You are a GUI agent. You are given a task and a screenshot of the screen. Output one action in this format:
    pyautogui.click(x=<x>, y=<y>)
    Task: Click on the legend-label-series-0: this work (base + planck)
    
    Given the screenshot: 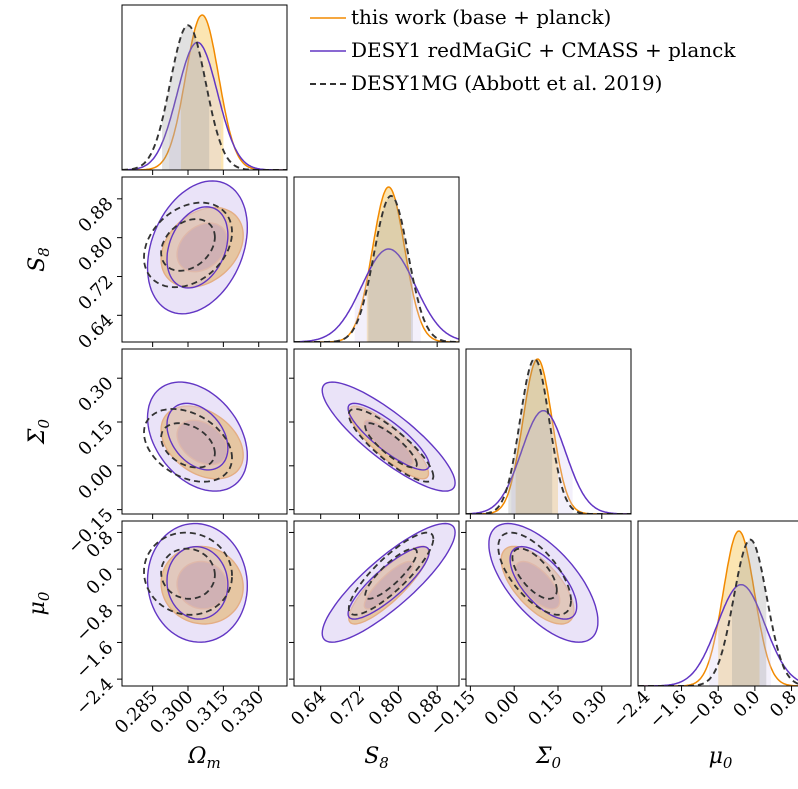 What is the action you would take?
    pyautogui.click(x=481, y=17)
    